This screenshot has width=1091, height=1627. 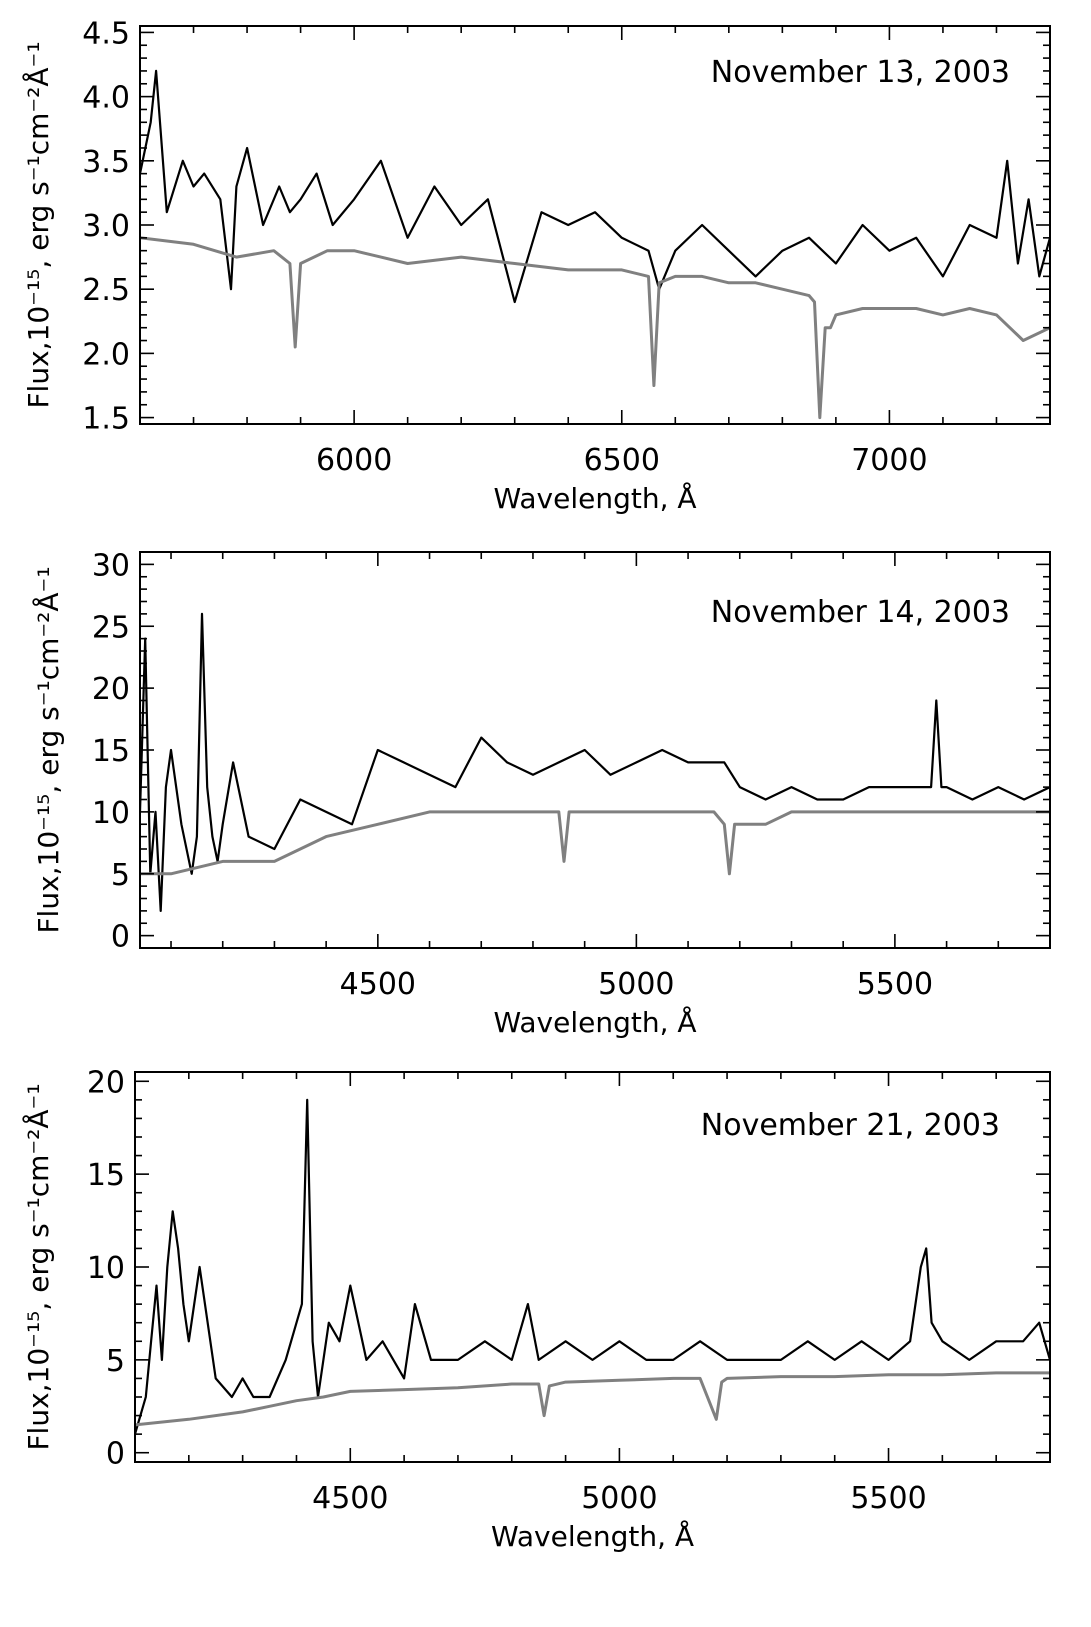 I want to click on y-tick-label: 2.5, so click(x=106, y=290).